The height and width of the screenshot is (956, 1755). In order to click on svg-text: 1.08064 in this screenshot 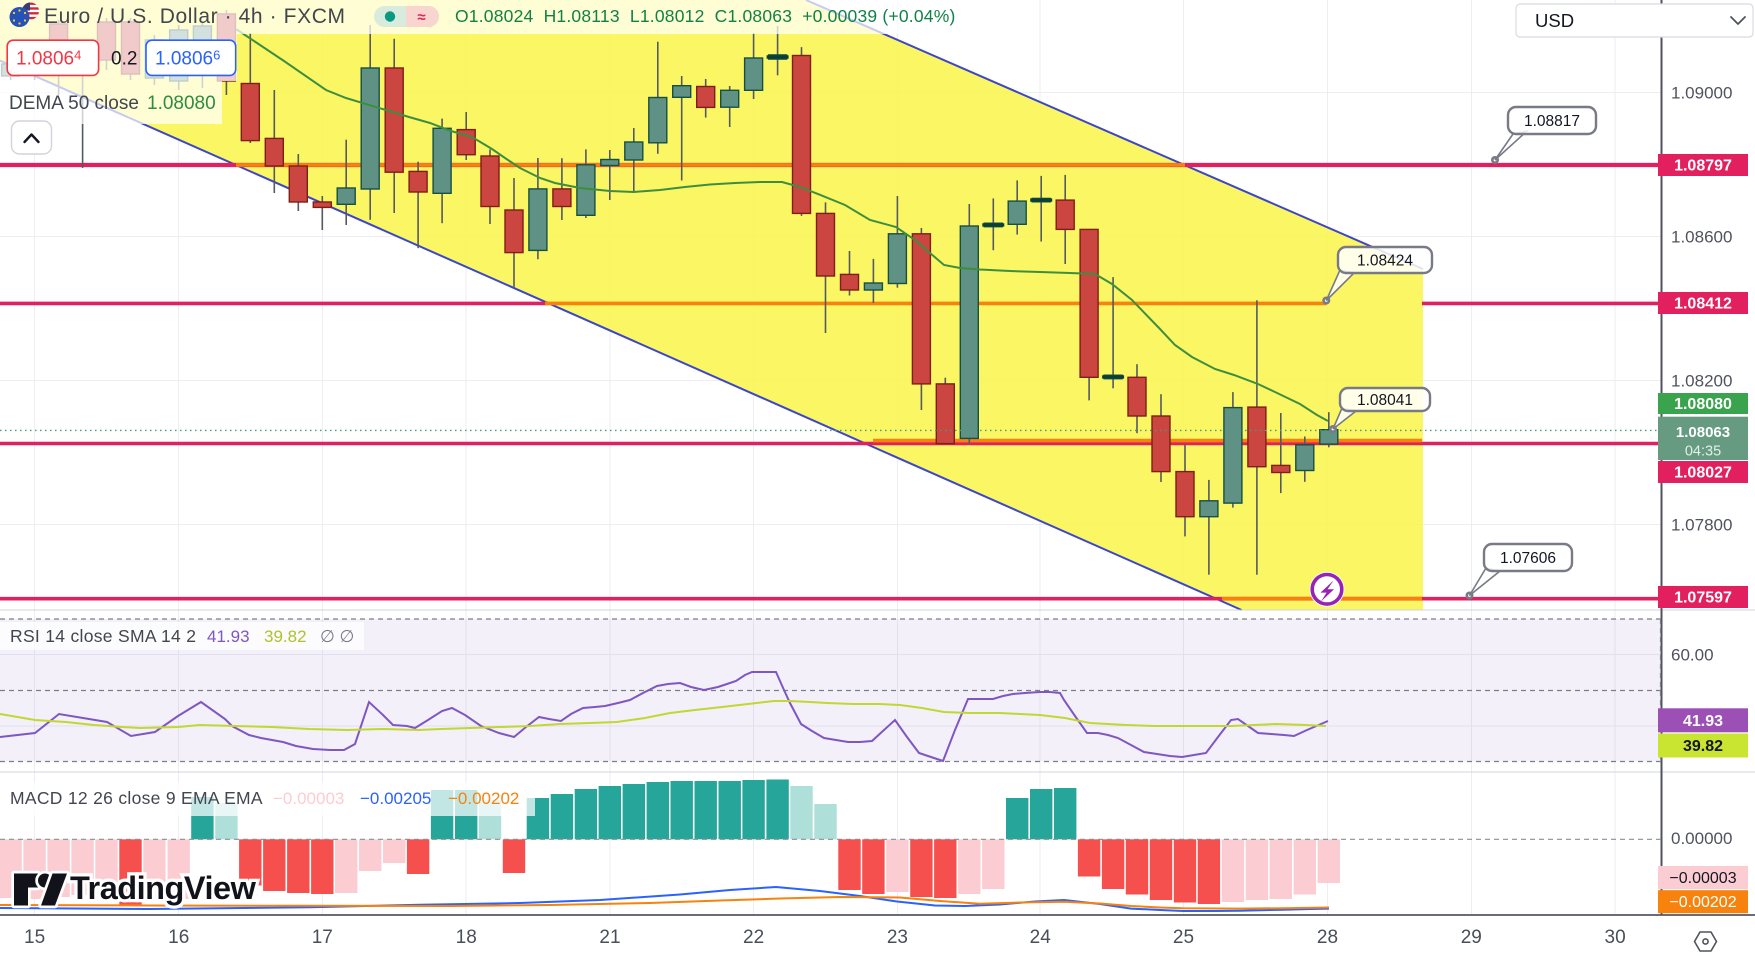, I will do `click(48, 59)`.